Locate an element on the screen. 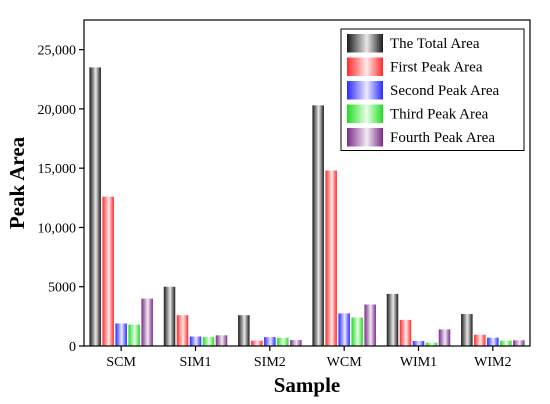  legend-label: The Total Area is located at coordinates (435, 44).